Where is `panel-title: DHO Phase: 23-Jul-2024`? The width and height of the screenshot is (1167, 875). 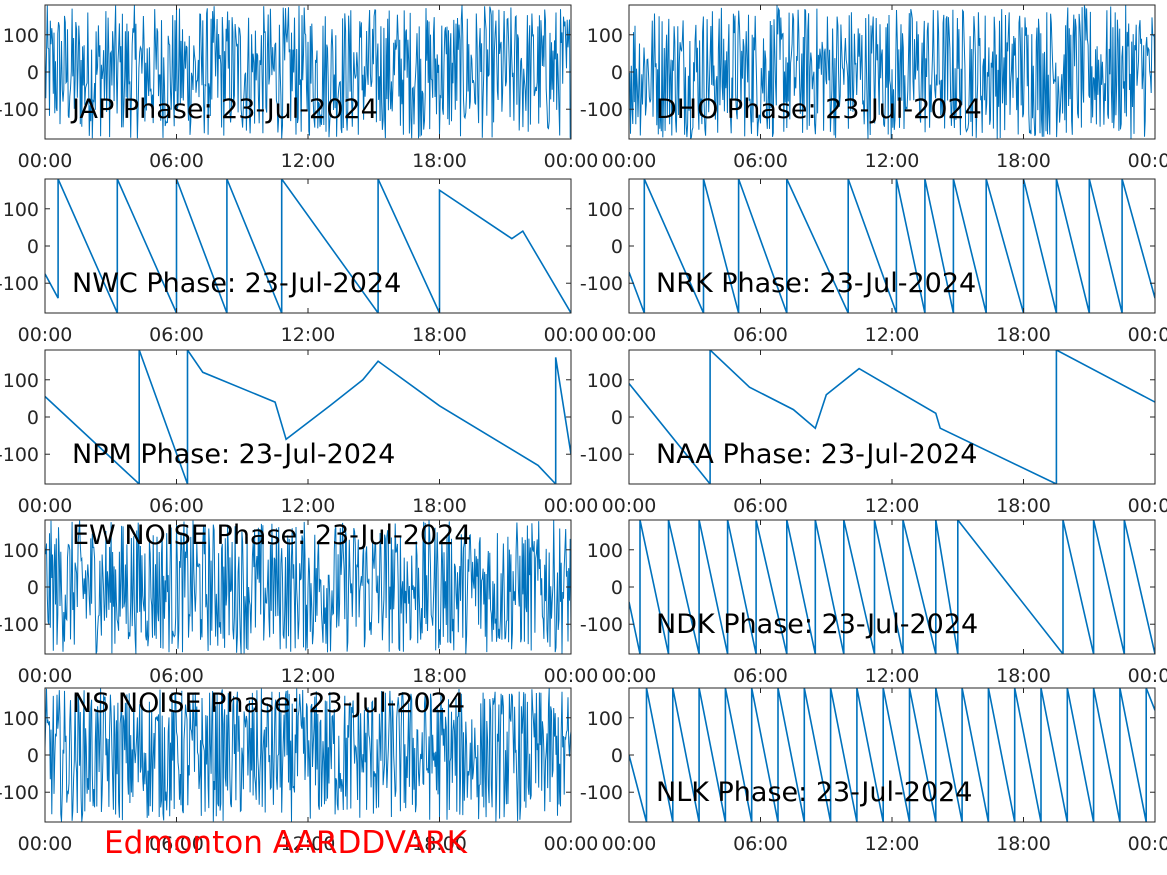 panel-title: DHO Phase: 23-Jul-2024 is located at coordinates (819, 109).